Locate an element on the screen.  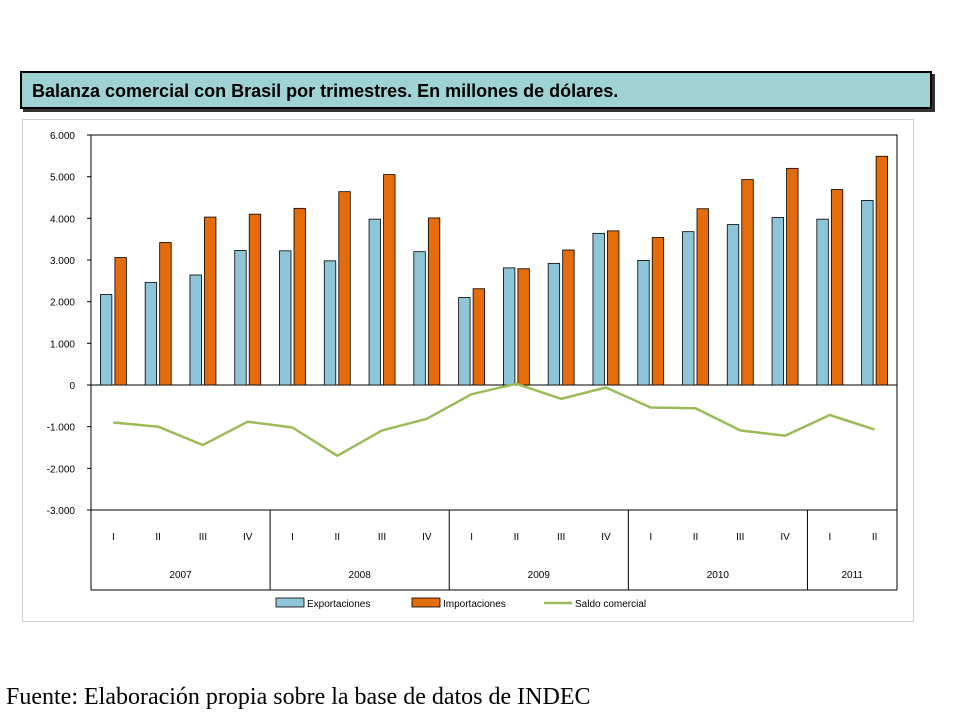
x-group-label: 2009 is located at coordinates (539, 575).